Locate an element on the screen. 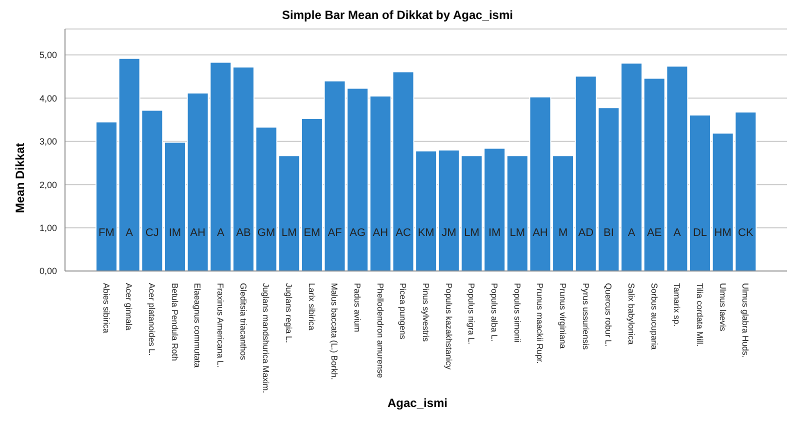 Image resolution: width=795 pixels, height=423 pixels. x-tick-label: Gleditsia triacanthos is located at coordinates (243, 321).